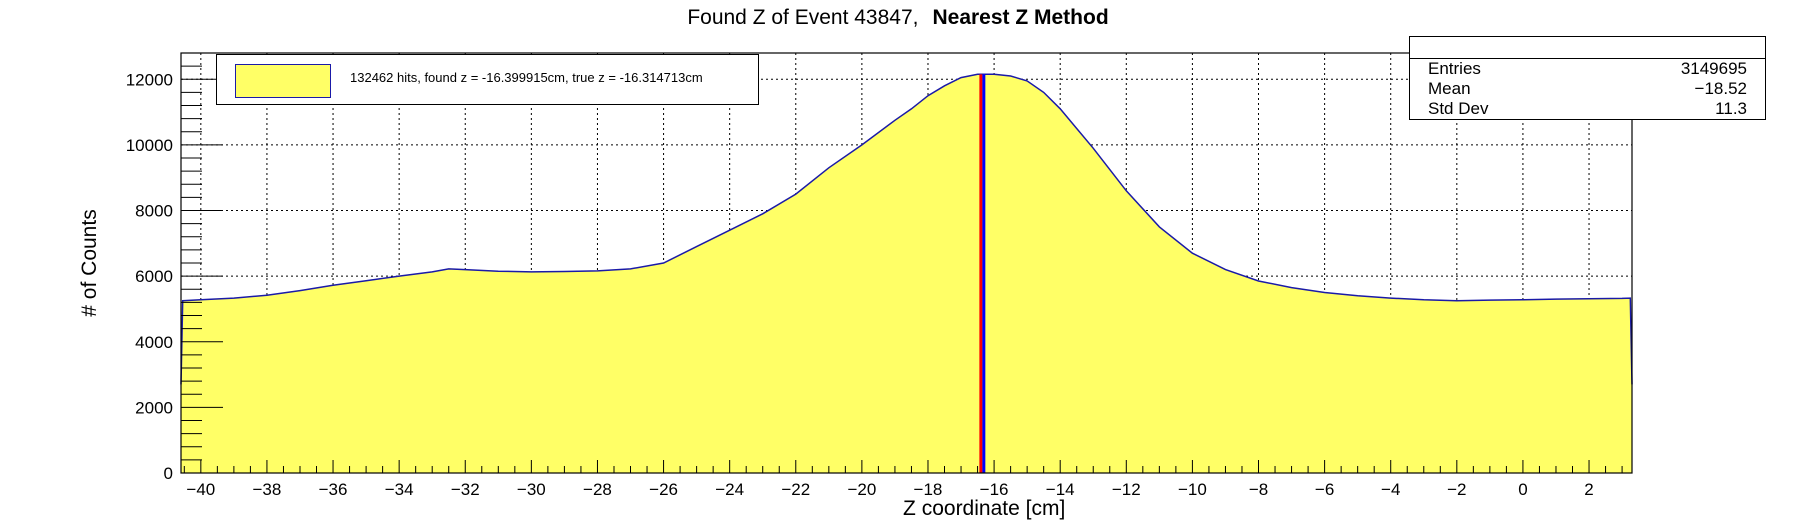  I want to click on x-tick-label: −12, so click(1126, 489).